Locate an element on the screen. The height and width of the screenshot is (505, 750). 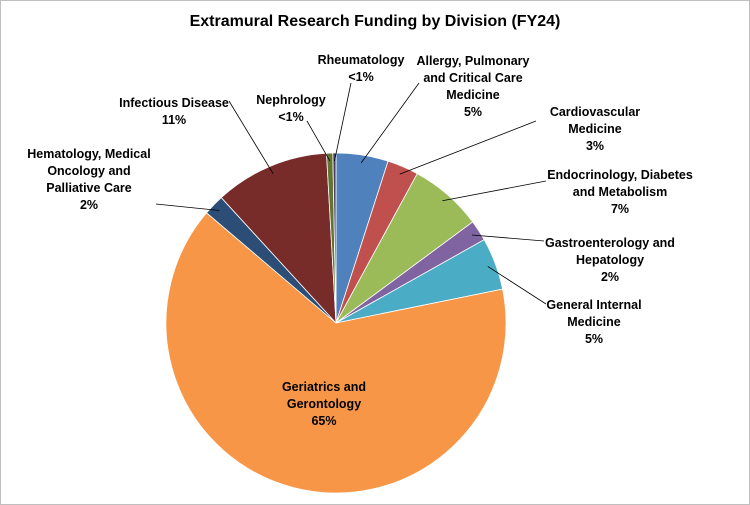
data-label: General Internal Medicine 5% is located at coordinates (594, 322).